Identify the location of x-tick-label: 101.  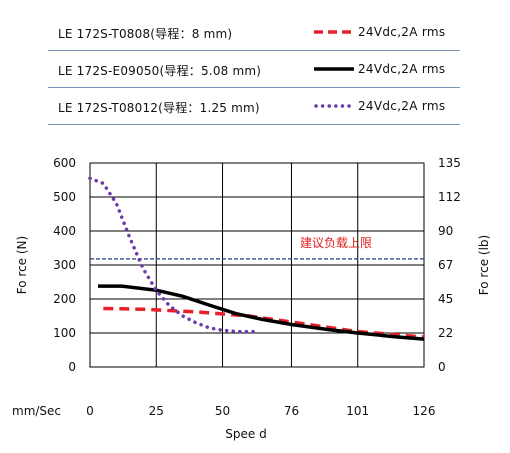
(357, 411).